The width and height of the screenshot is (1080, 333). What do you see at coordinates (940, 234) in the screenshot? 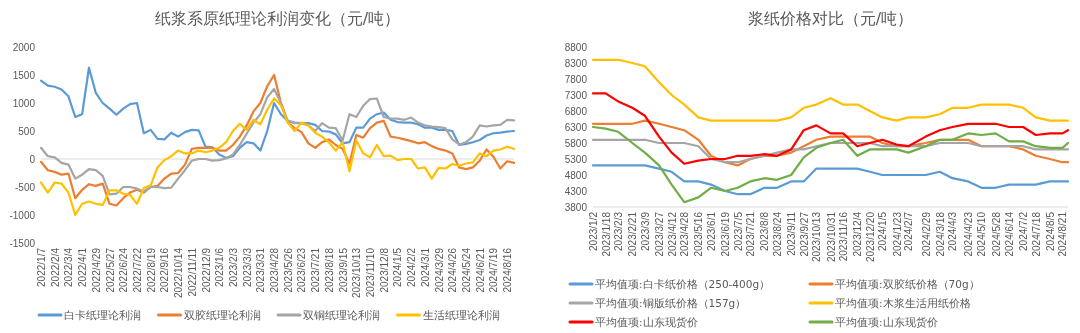
I see `x-tick-label: 2024/3/18` at bounding box center [940, 234].